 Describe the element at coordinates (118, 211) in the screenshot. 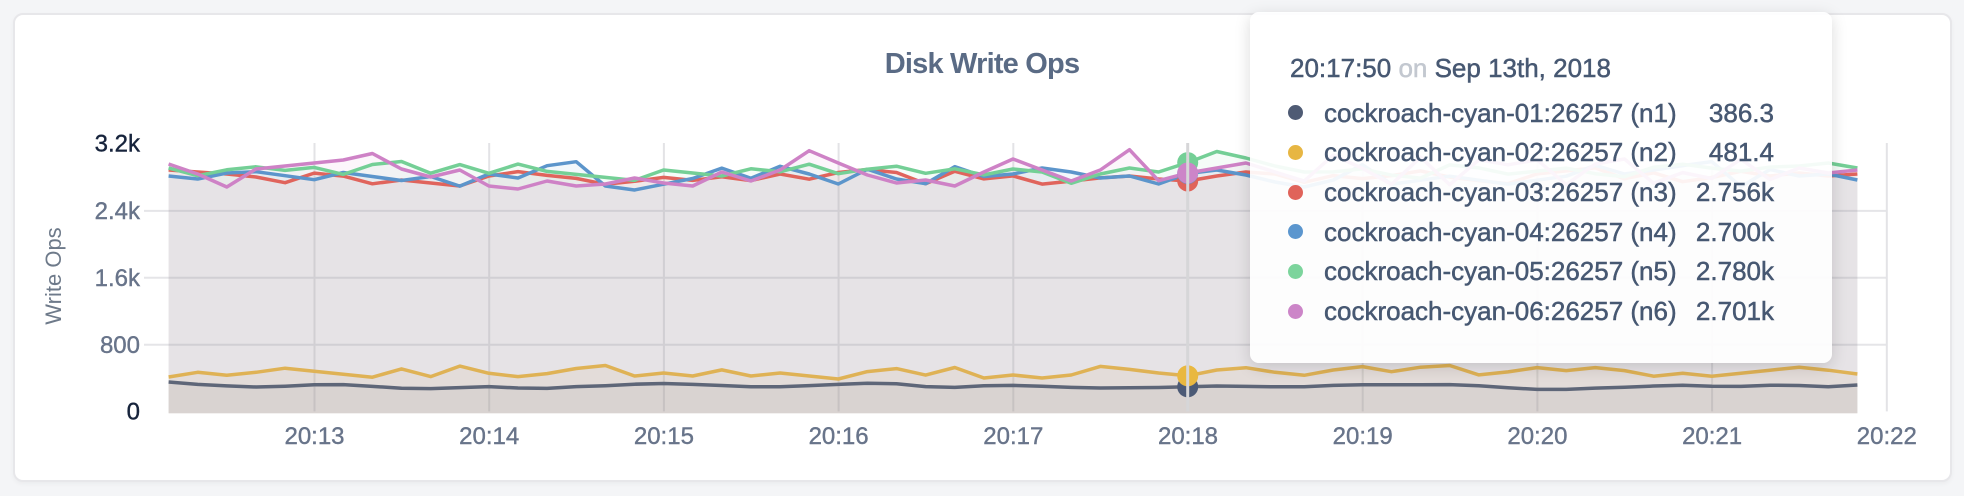

I see `svg-text: 2.4k` at that location.